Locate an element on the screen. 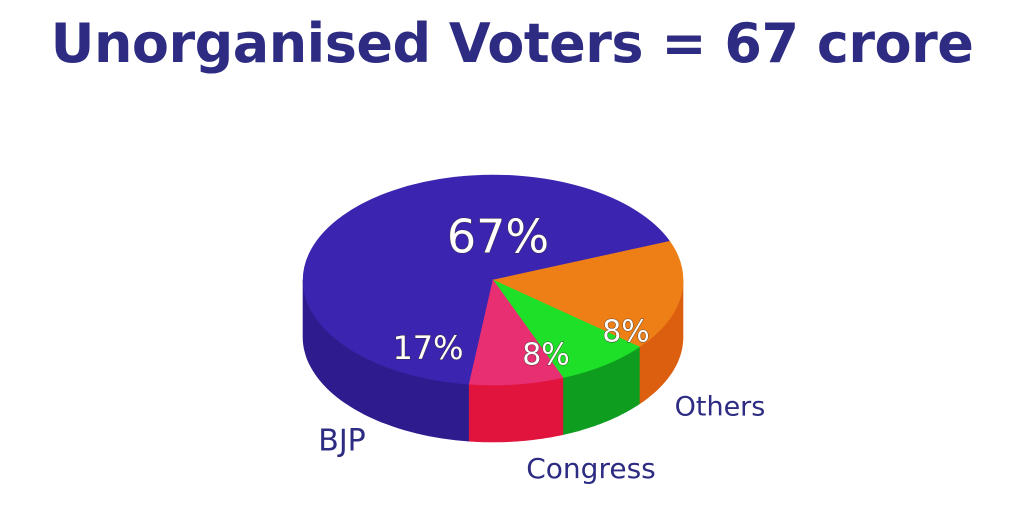 The height and width of the screenshot is (518, 1024). data-label-bjp: 17% is located at coordinates (427, 348).